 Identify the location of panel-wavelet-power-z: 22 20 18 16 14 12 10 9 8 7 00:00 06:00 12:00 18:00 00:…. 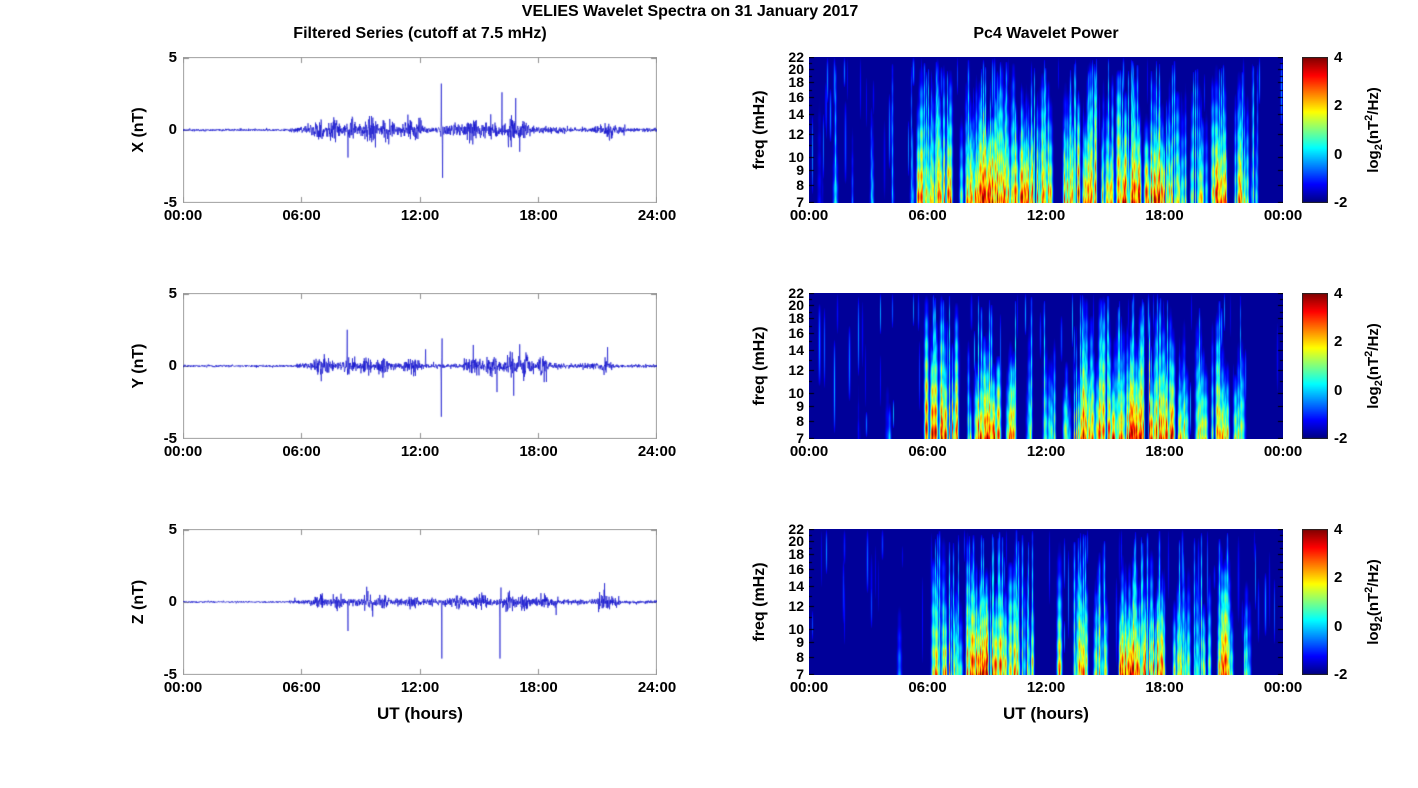
(1026, 609).